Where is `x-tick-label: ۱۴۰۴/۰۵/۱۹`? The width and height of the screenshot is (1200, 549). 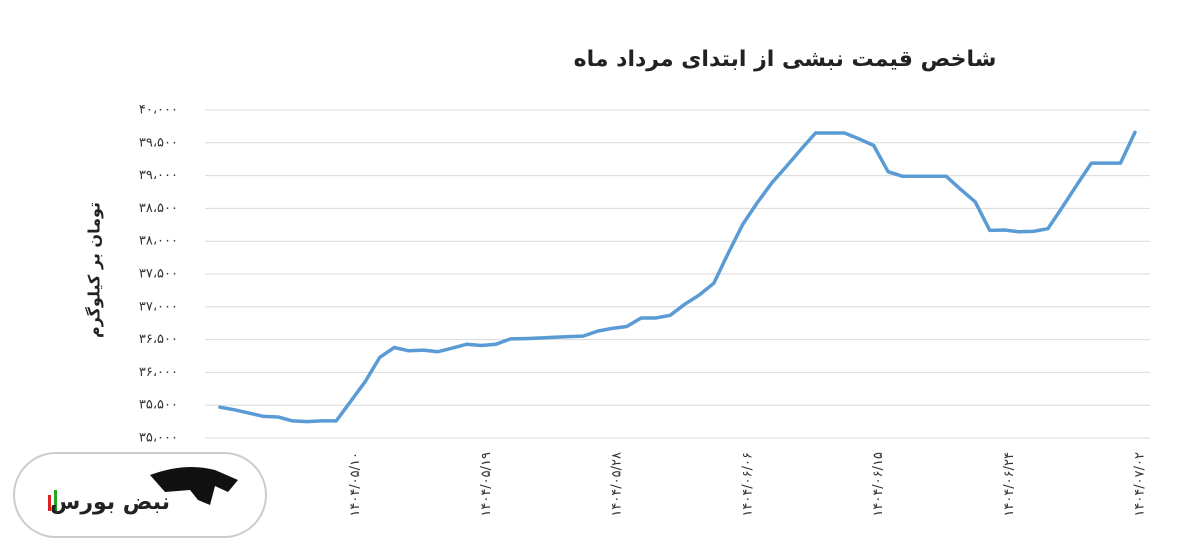
x-tick-label: ۱۴۰۴/۰۵/۱۹ is located at coordinates (486, 484).